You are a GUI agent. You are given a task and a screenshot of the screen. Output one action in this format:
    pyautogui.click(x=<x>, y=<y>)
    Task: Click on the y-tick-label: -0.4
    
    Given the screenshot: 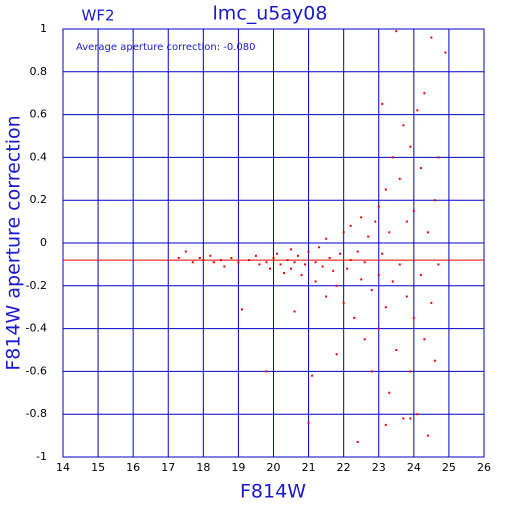 What is the action you would take?
    pyautogui.click(x=36, y=328)
    